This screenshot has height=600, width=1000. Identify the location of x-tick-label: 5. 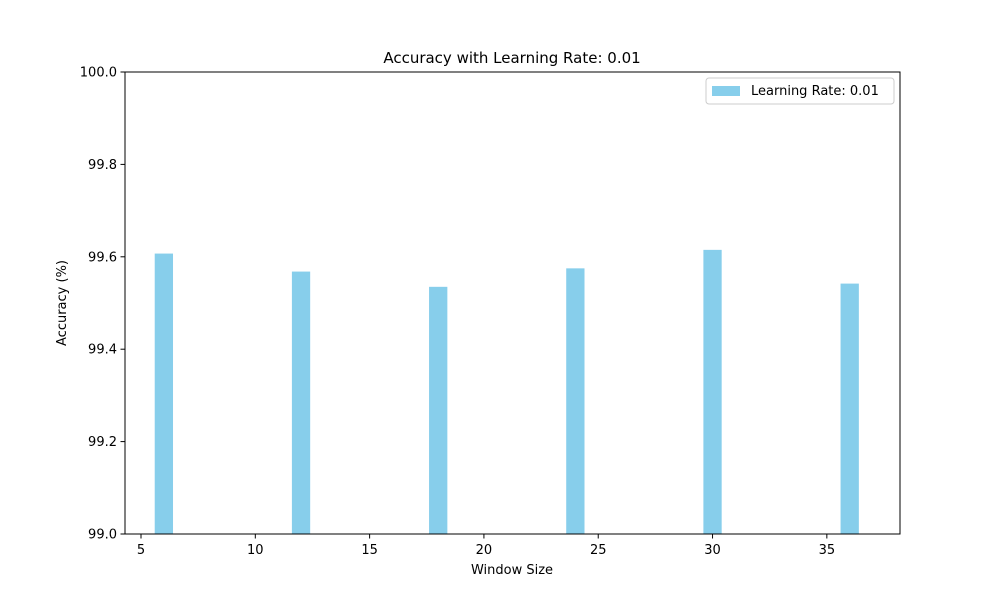
(141, 550).